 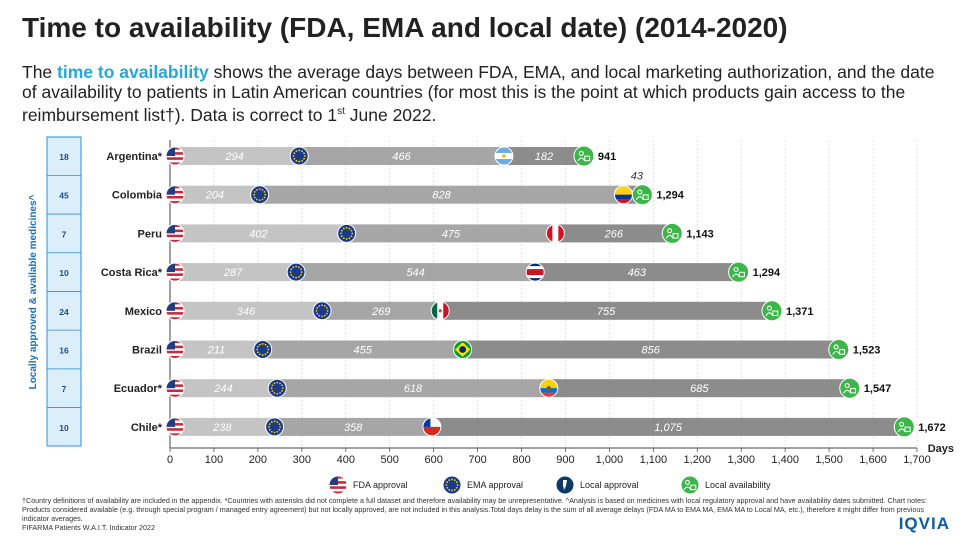 I want to click on x-tick-label: 1,400, so click(x=785, y=460).